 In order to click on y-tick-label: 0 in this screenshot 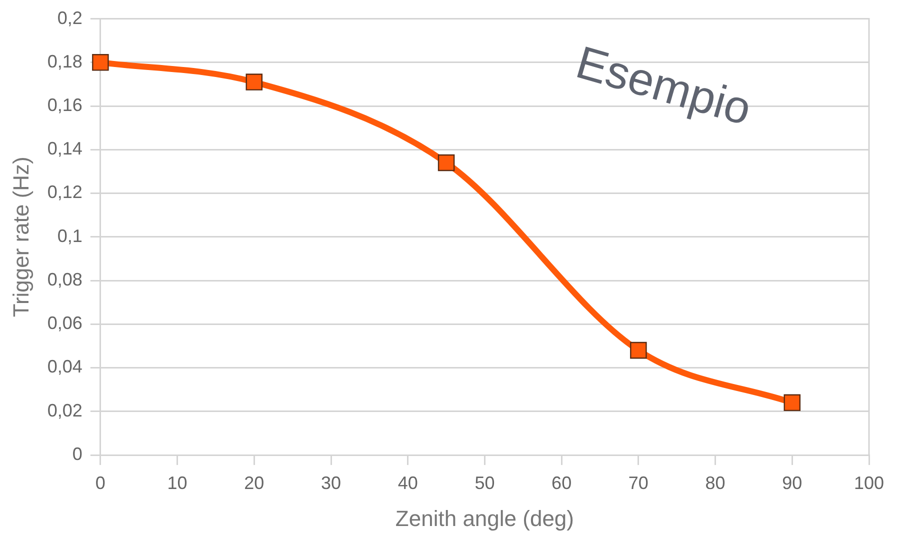, I will do `click(77, 454)`.